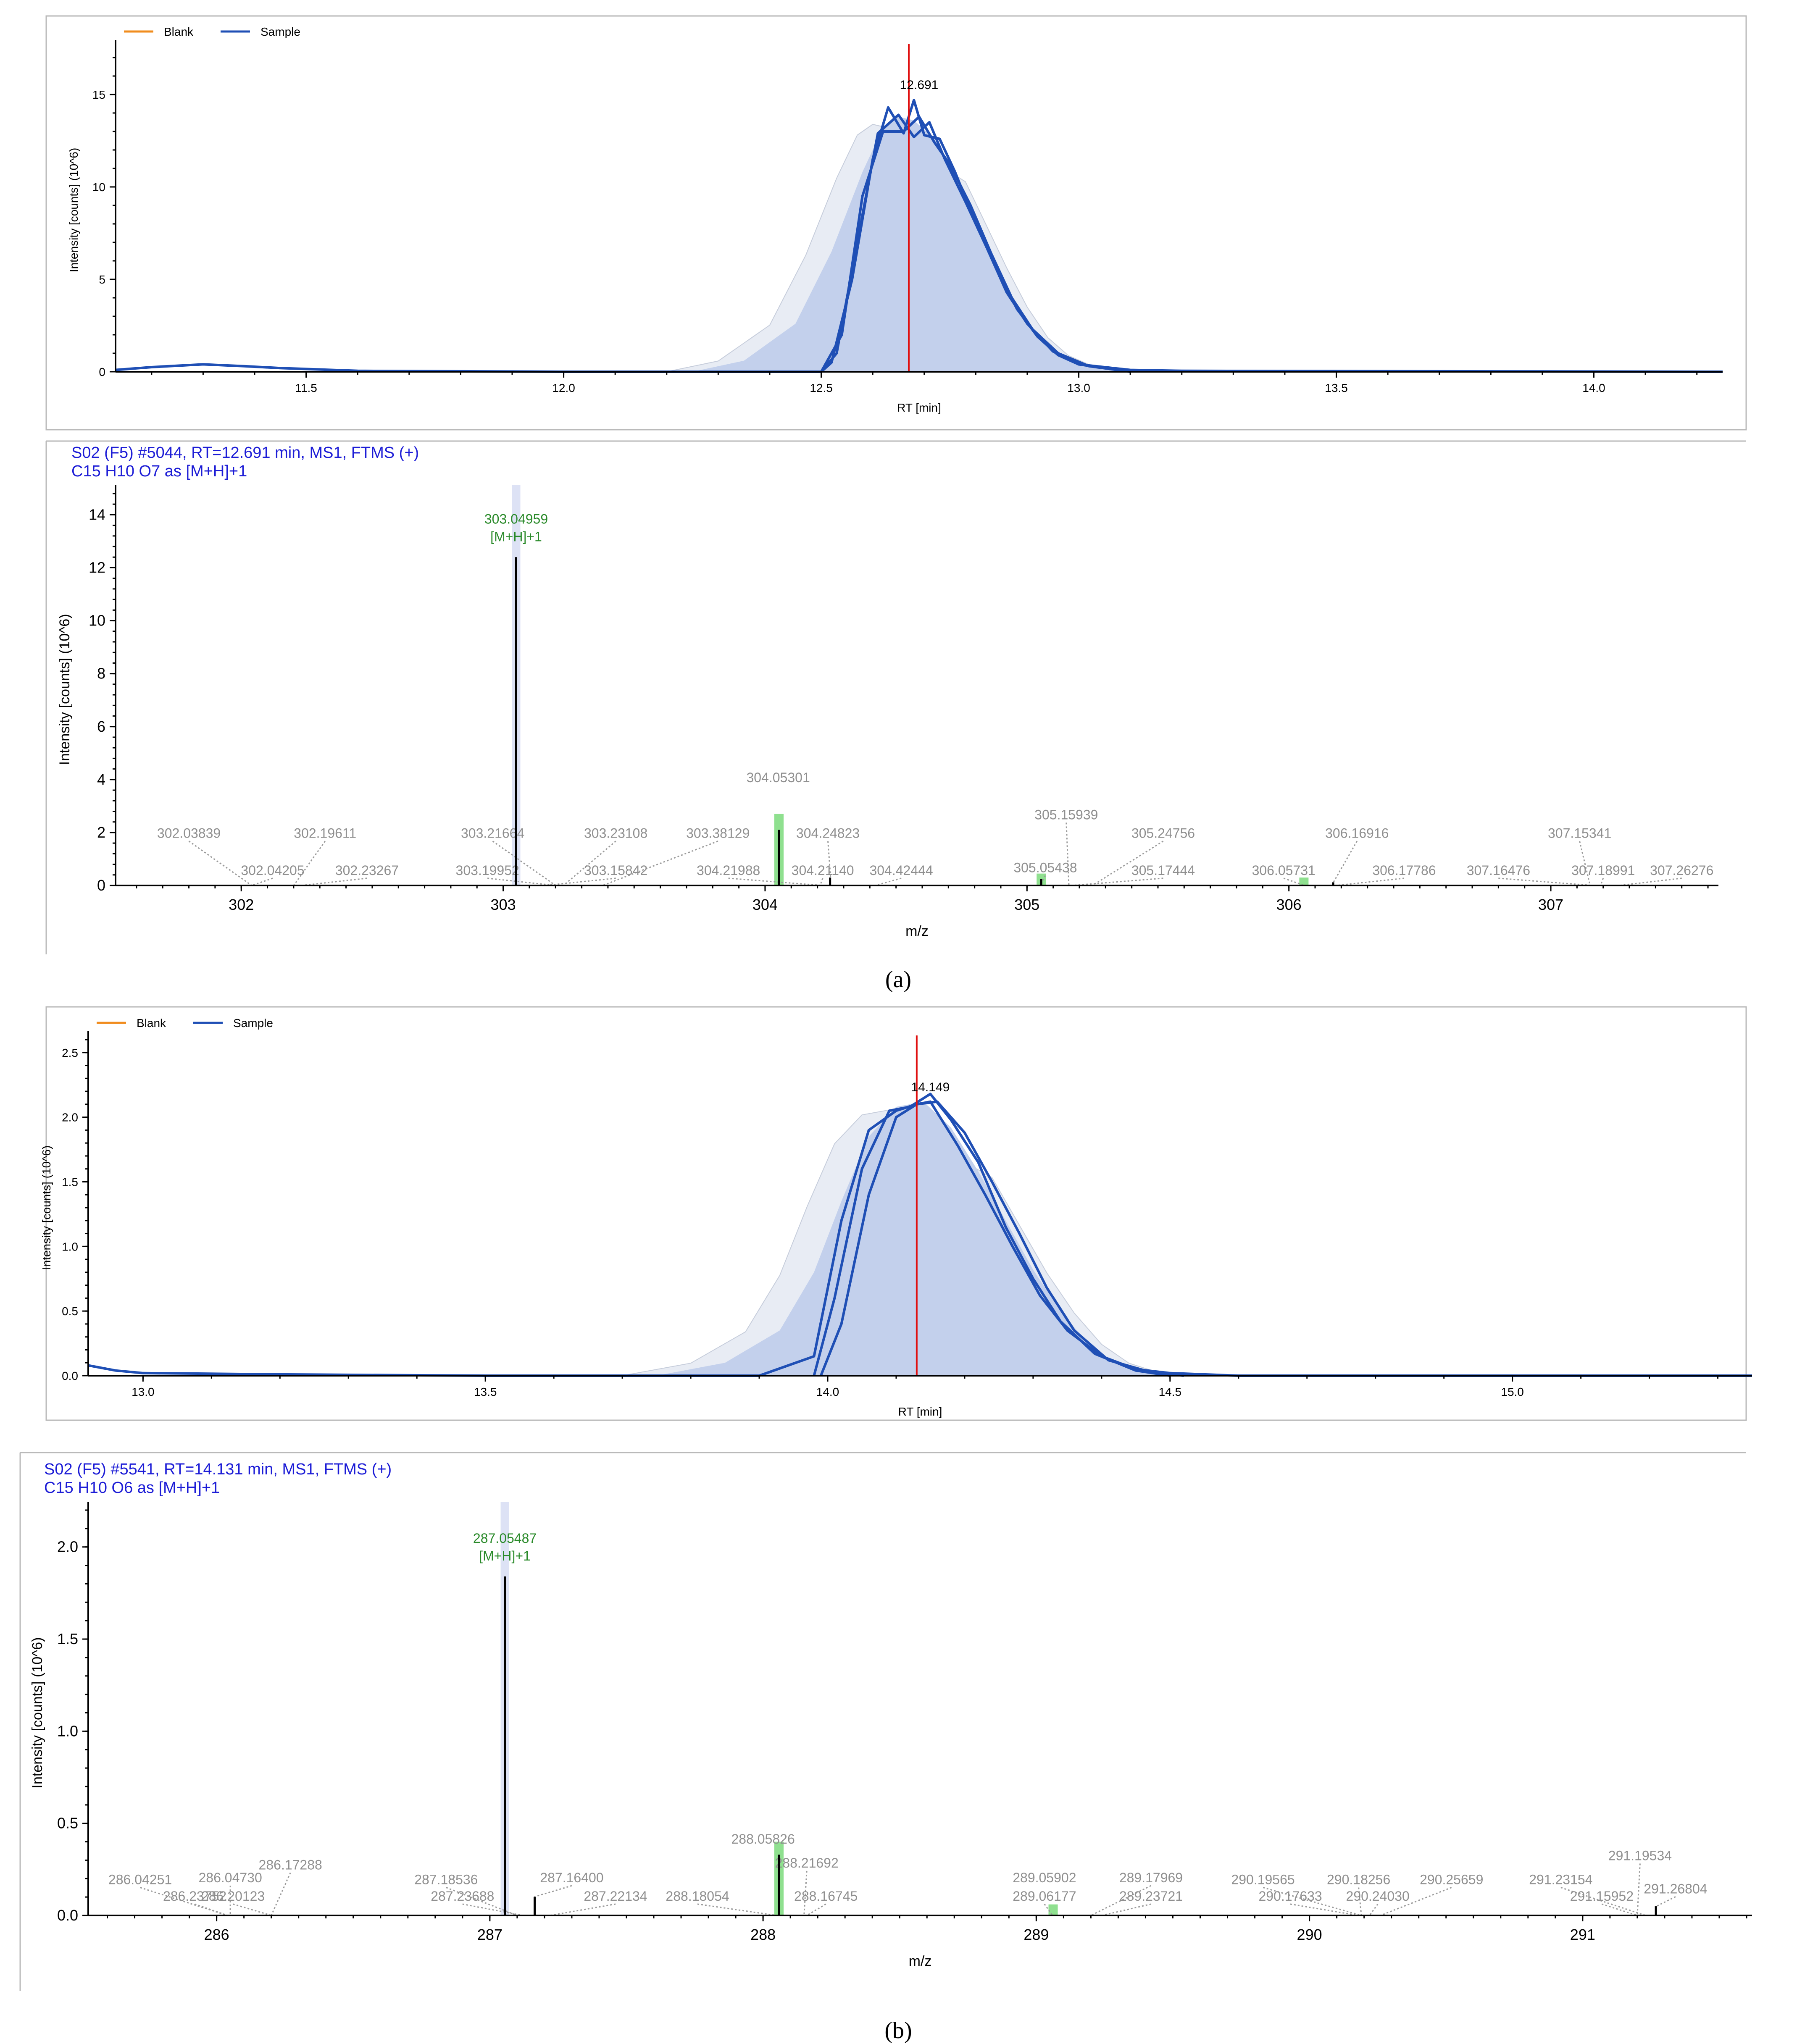 The width and height of the screenshot is (1797, 2044). I want to click on spec-a-mz-label-19: 306.05731, so click(1284, 870).